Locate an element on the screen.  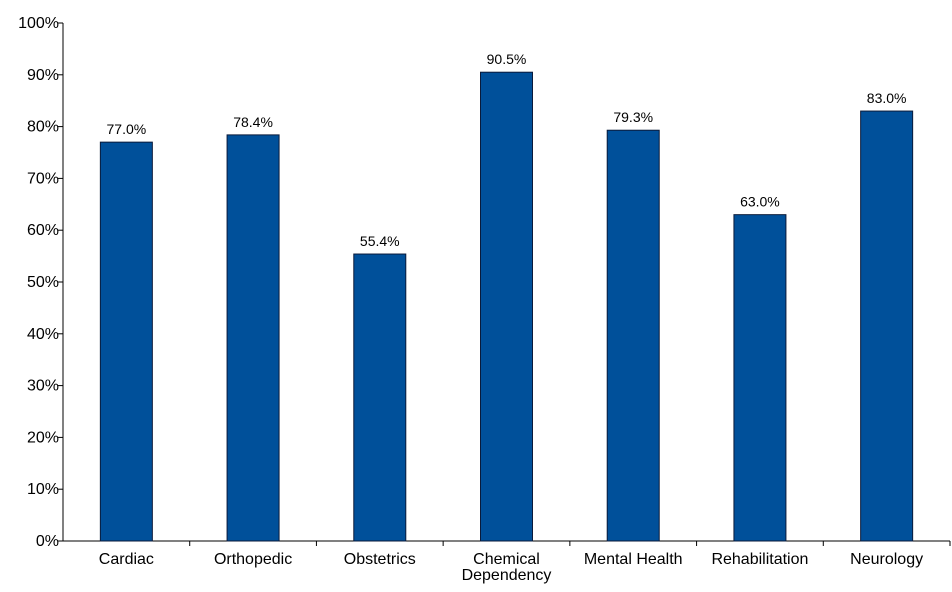
x-tick-label: Chemical Dependency is located at coordinates (507, 567).